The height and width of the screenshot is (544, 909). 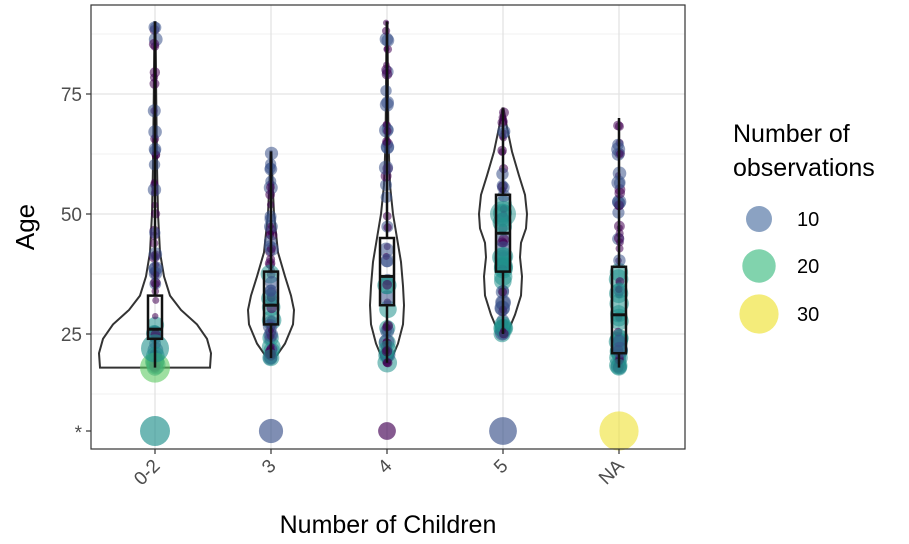 I want to click on legend-label-10: 10, so click(x=808, y=220).